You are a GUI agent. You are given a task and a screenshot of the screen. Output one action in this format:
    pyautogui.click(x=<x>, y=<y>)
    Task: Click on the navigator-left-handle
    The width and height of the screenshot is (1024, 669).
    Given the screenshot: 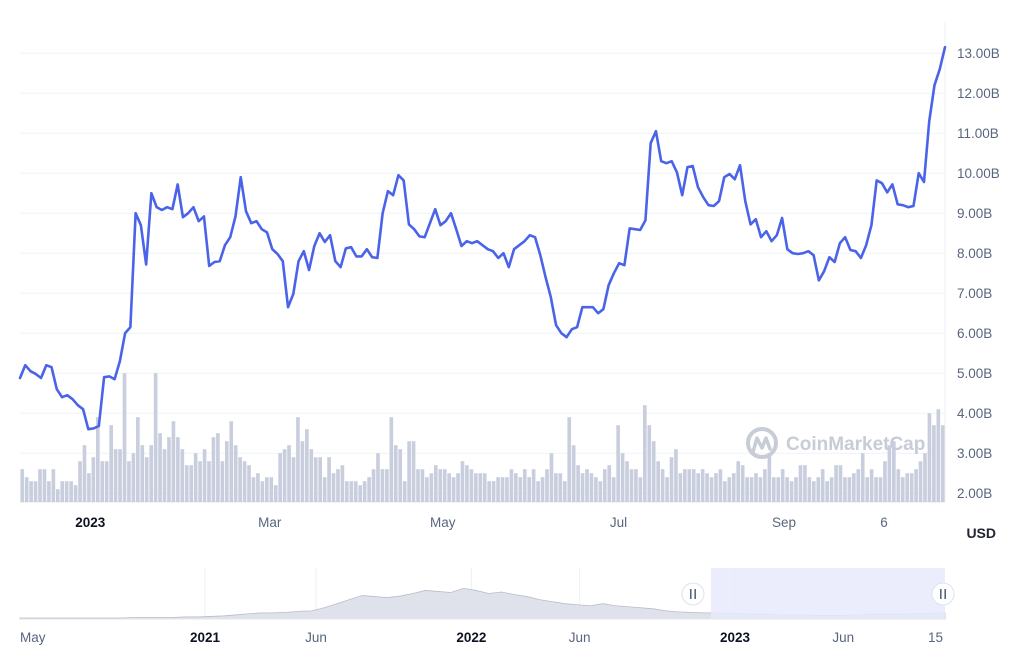 What is the action you would take?
    pyautogui.click(x=693, y=594)
    